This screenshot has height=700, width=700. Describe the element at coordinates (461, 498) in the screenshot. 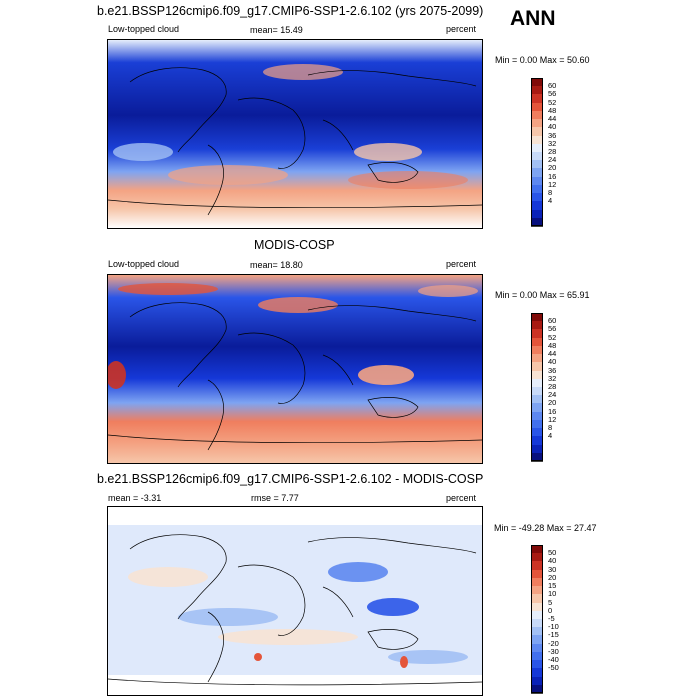

I see `panel3-units-label: percent` at that location.